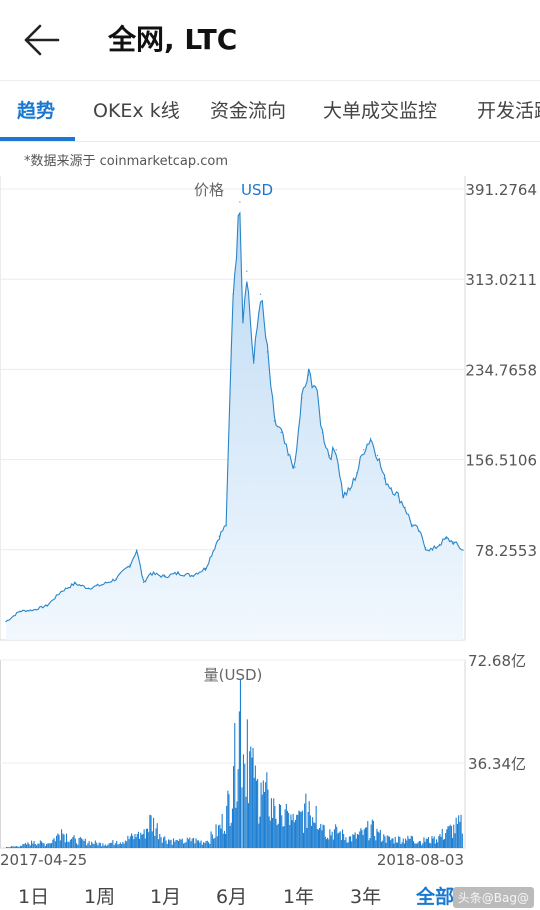 The width and height of the screenshot is (540, 910). I want to click on range-all: 全部, so click(435, 897).